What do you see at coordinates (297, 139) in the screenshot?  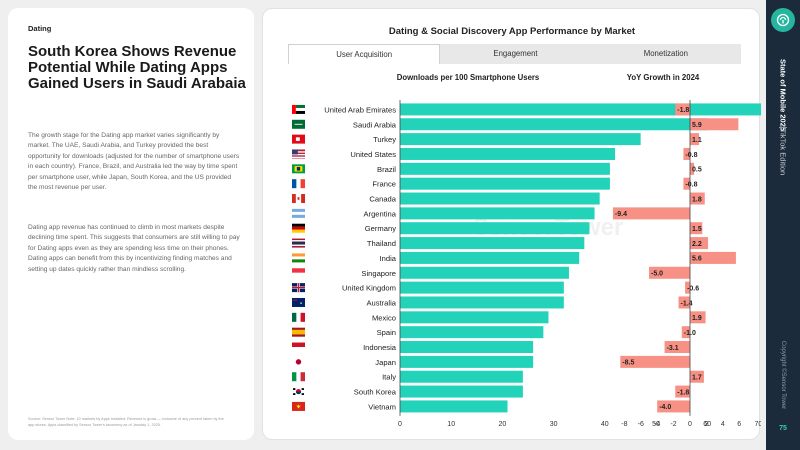 I see `turkey-flag-icon-part` at bounding box center [297, 139].